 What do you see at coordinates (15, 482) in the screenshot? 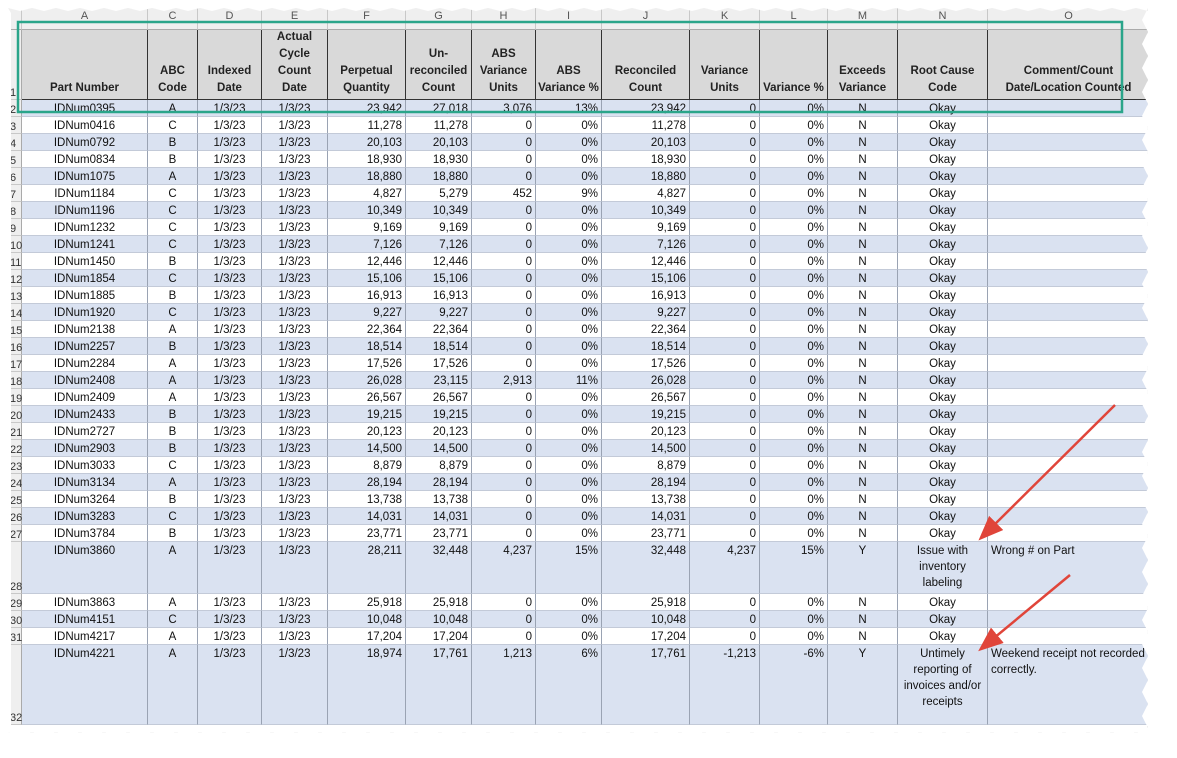
I see `row-number: 24` at bounding box center [15, 482].